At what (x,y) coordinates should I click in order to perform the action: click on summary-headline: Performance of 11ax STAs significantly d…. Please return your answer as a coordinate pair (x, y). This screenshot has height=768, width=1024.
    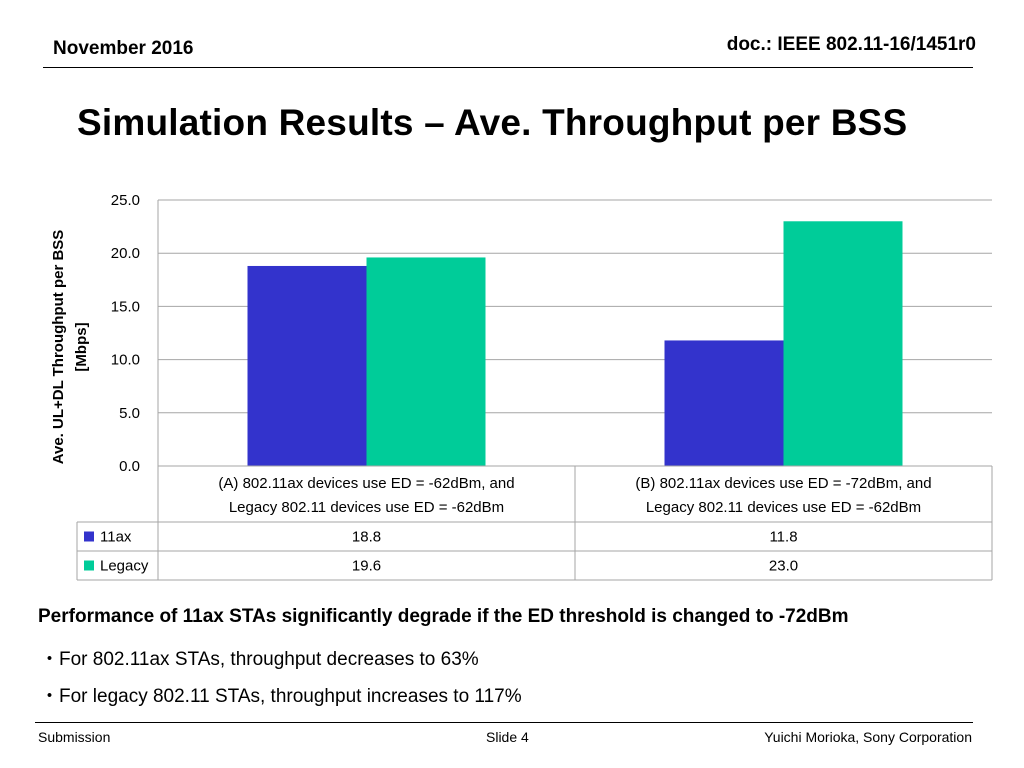
    Looking at the image, I should click on (443, 616).